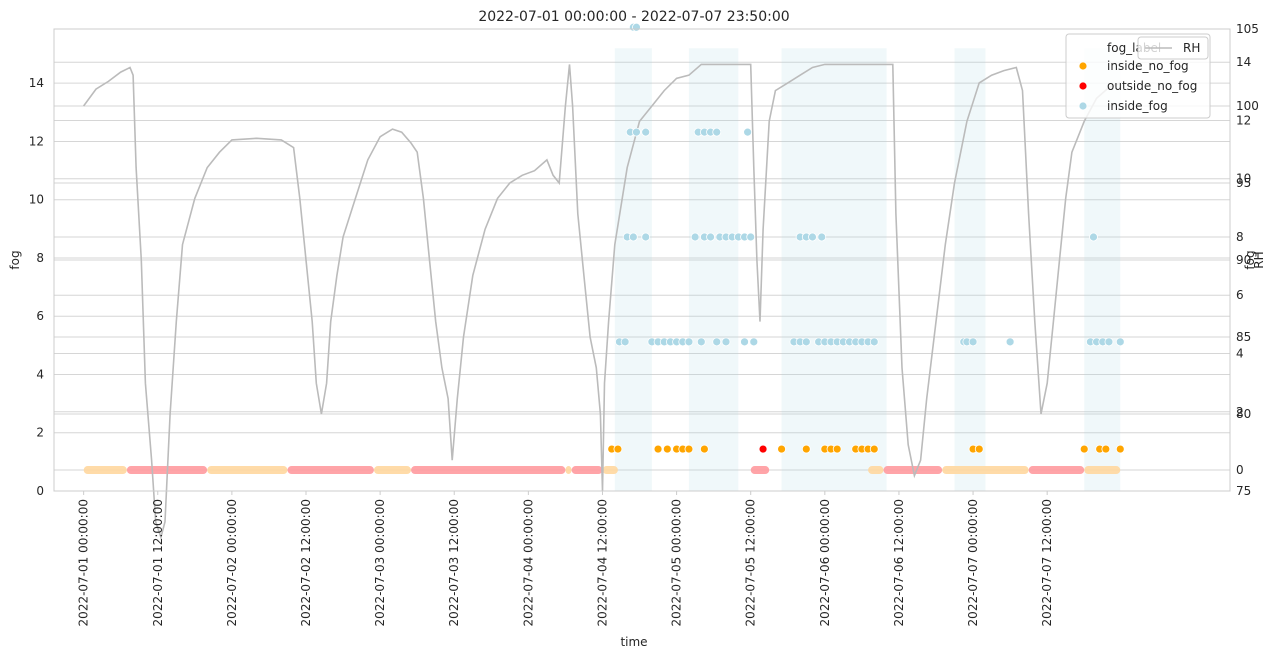 This screenshot has width=1275, height=658. What do you see at coordinates (633, 642) in the screenshot?
I see `x-axis-label: time` at bounding box center [633, 642].